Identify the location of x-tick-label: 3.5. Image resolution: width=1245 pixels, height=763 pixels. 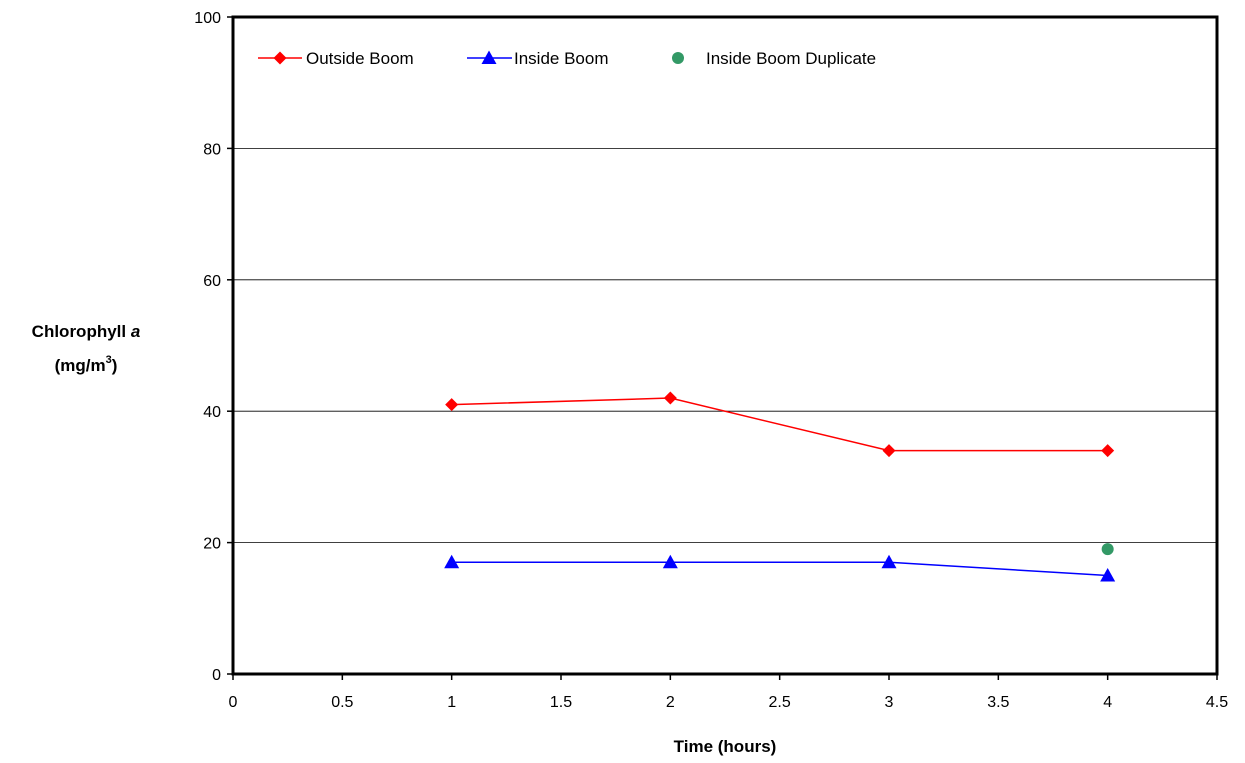
(998, 702).